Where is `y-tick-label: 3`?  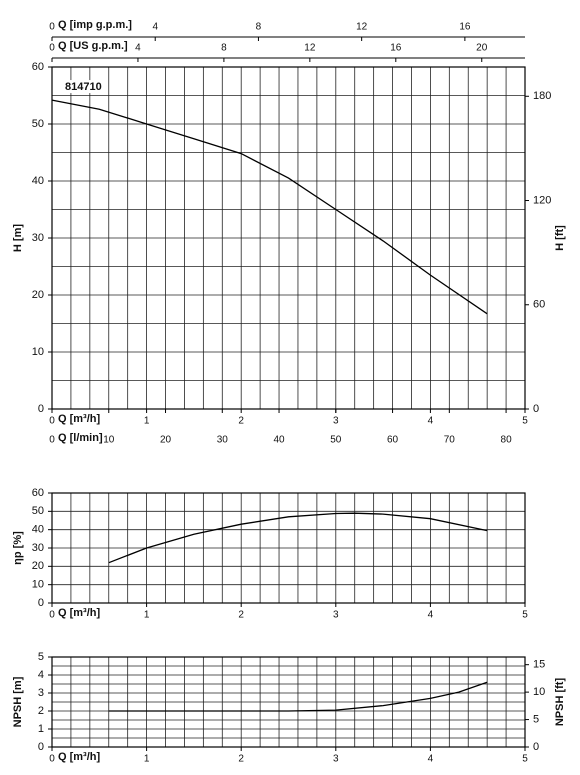
y-tick-label: 3 is located at coordinates (41, 693).